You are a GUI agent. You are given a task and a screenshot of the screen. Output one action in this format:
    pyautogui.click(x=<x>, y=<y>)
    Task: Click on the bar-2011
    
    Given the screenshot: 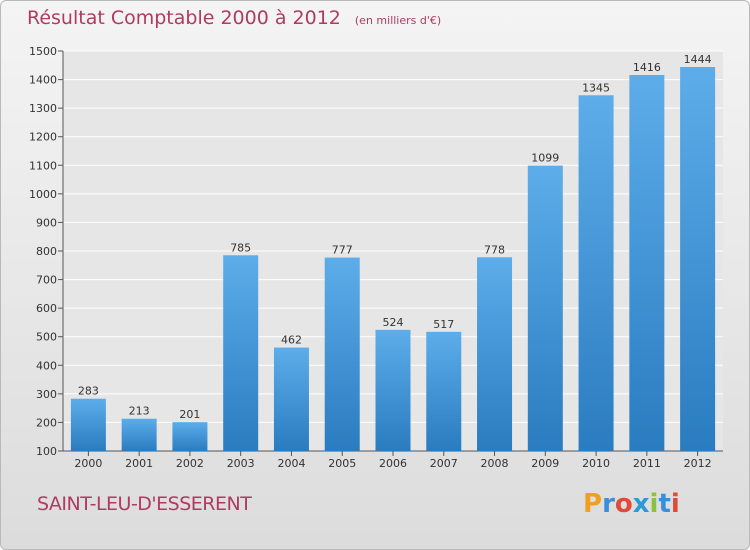 What is the action you would take?
    pyautogui.click(x=647, y=263)
    